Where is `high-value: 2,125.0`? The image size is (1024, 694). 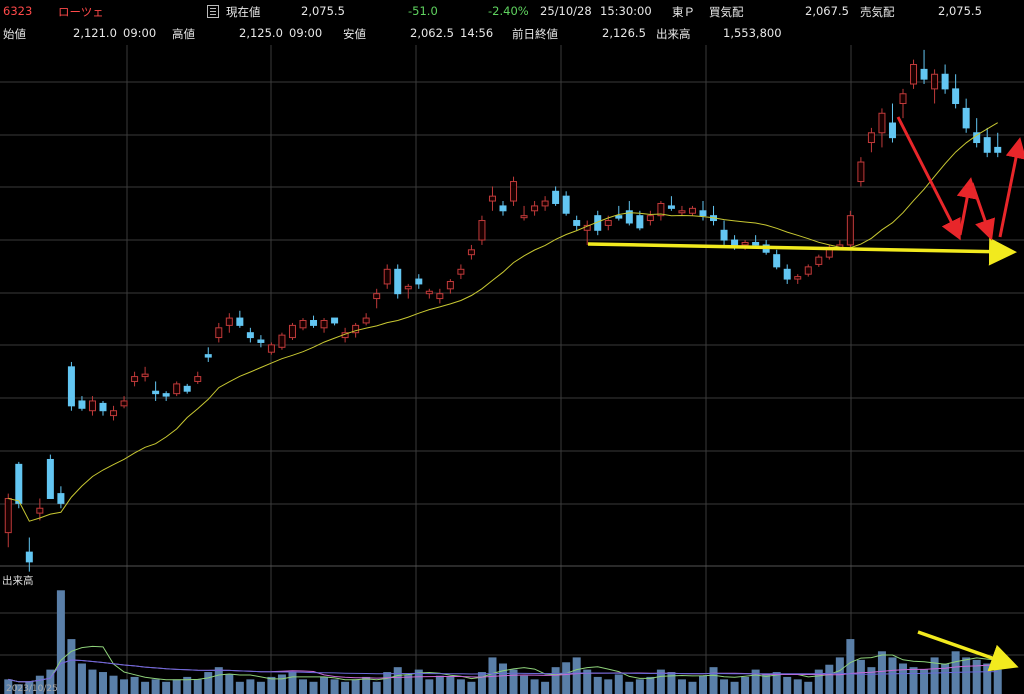
high-value: 2,125.0 is located at coordinates (261, 33).